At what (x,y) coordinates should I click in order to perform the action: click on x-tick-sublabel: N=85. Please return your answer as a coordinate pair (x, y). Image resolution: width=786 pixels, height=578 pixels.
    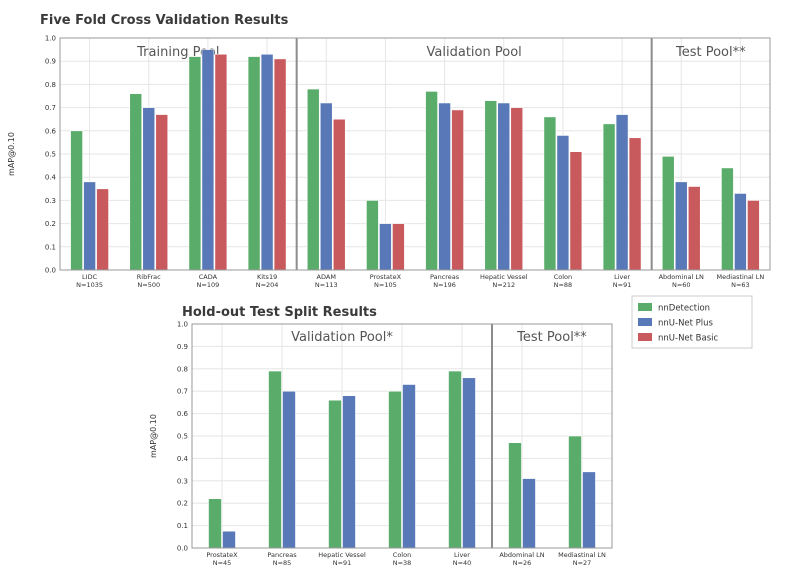
    Looking at the image, I should click on (282, 563).